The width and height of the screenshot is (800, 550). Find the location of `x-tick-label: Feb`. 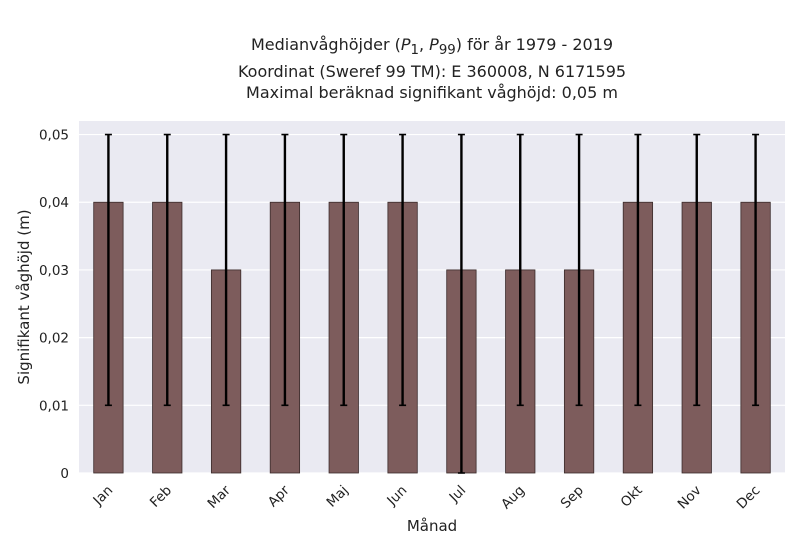

x-tick-label: Feb is located at coordinates (161, 497).